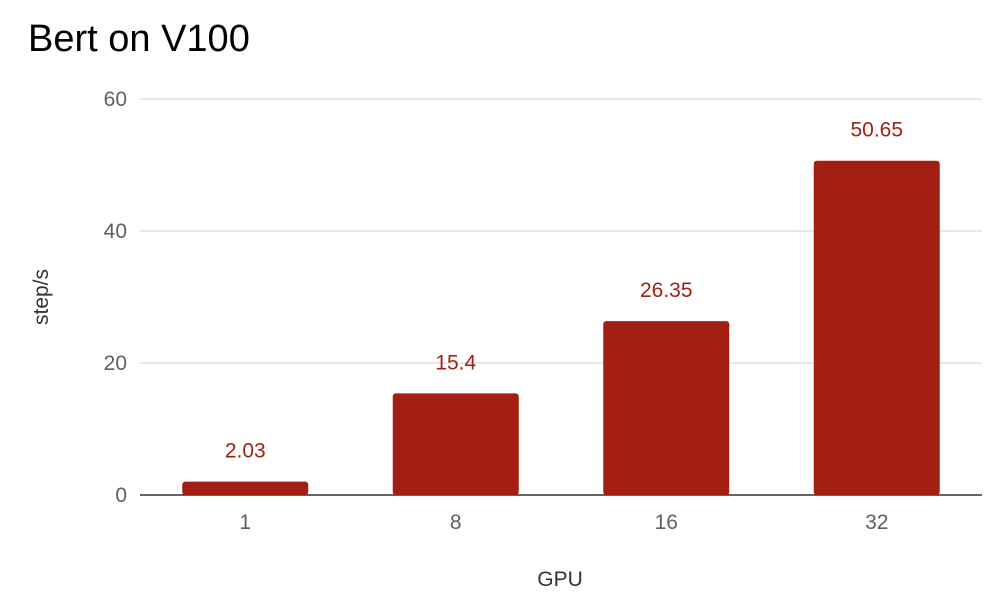 The width and height of the screenshot is (1006, 614). Describe the element at coordinates (560, 579) in the screenshot. I see `x-axis-title: GPU` at that location.